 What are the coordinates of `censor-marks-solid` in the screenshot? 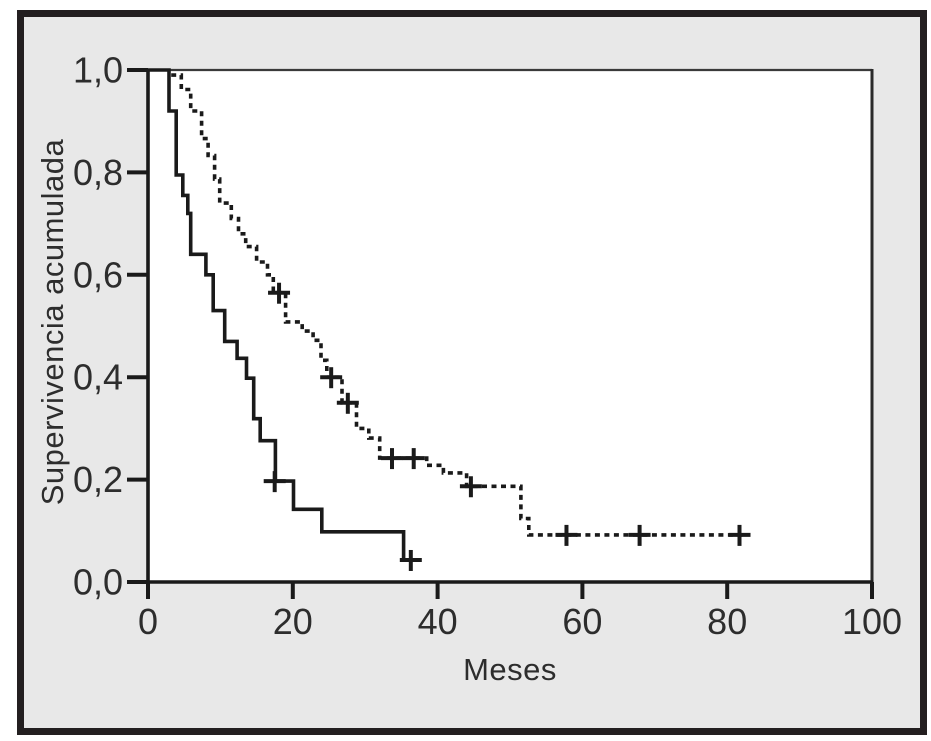 It's located at (342, 521).